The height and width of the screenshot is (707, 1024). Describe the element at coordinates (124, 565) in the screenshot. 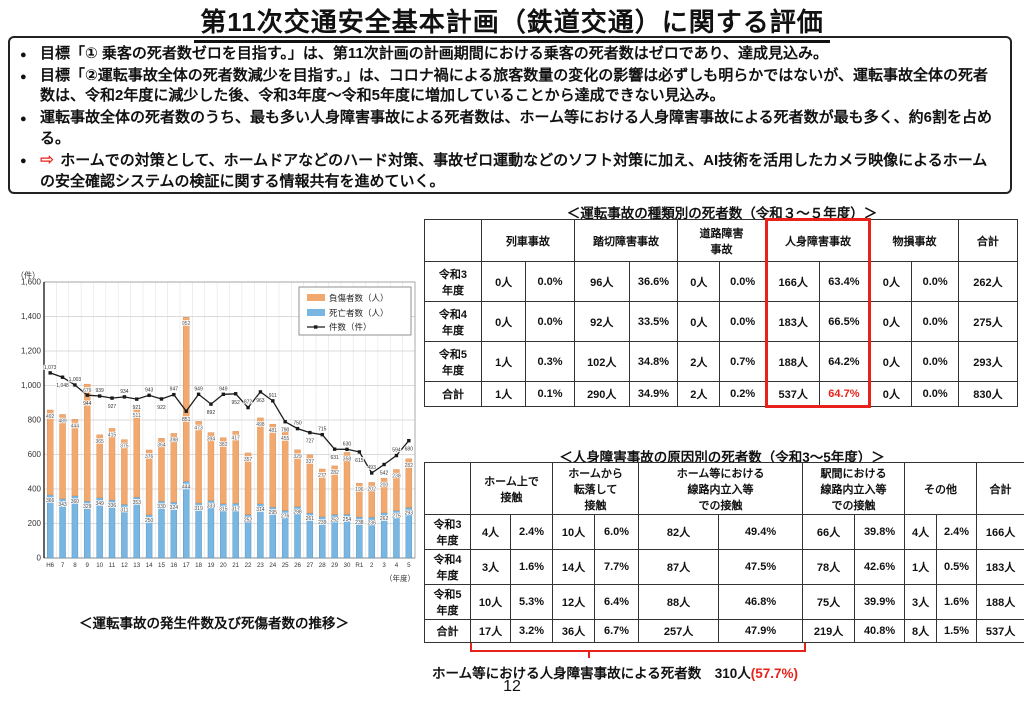

I see `svg-text: 12` at that location.